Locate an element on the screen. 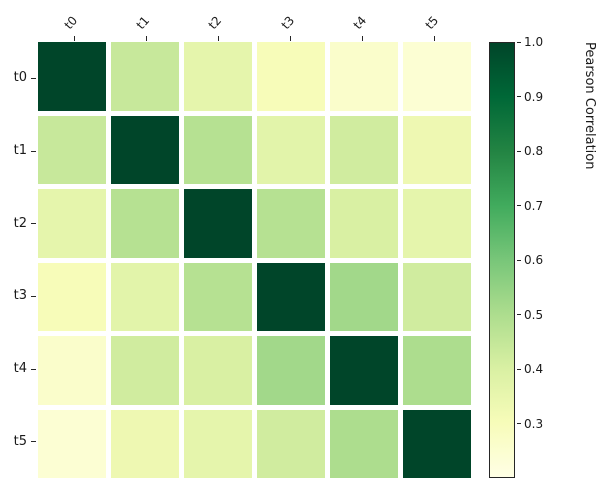 Image resolution: width=606 pixels, height=482 pixels. heatmap-cell-t4-t0 is located at coordinates (72, 370).